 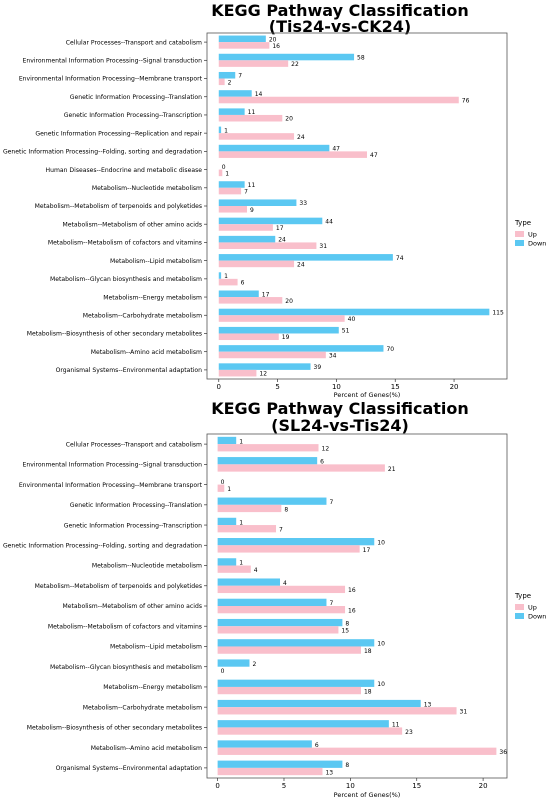 I want to click on bar-up-label: 0, so click(x=223, y=671).